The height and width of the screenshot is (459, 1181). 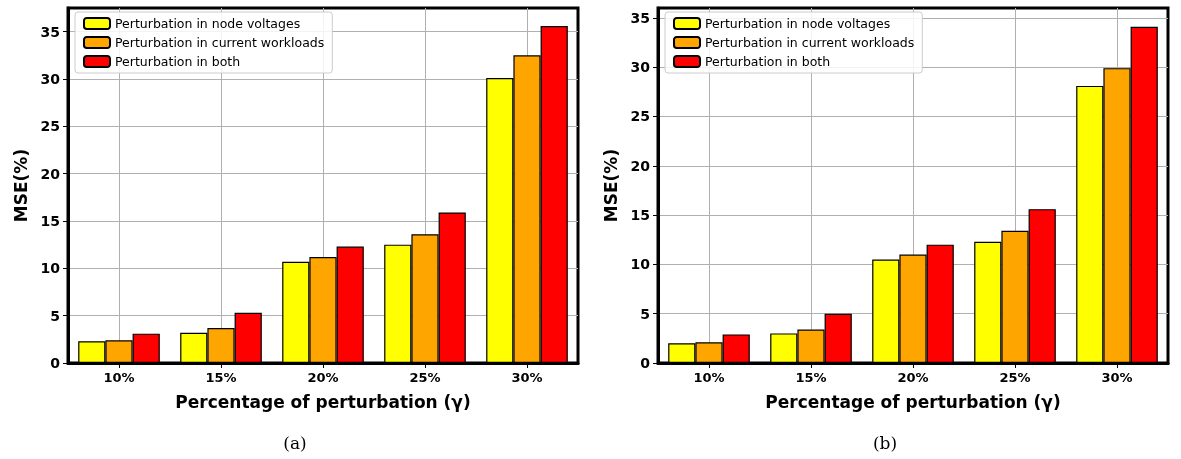 I want to click on text: (b), so click(x=885, y=442).